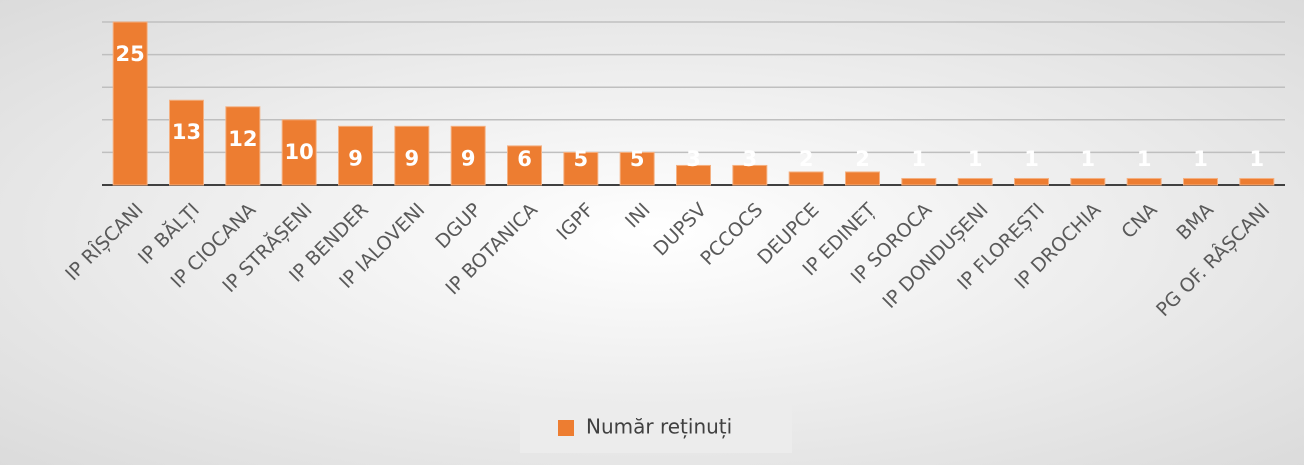 This screenshot has width=1304, height=465. I want to click on data-label: 12, so click(242, 139).